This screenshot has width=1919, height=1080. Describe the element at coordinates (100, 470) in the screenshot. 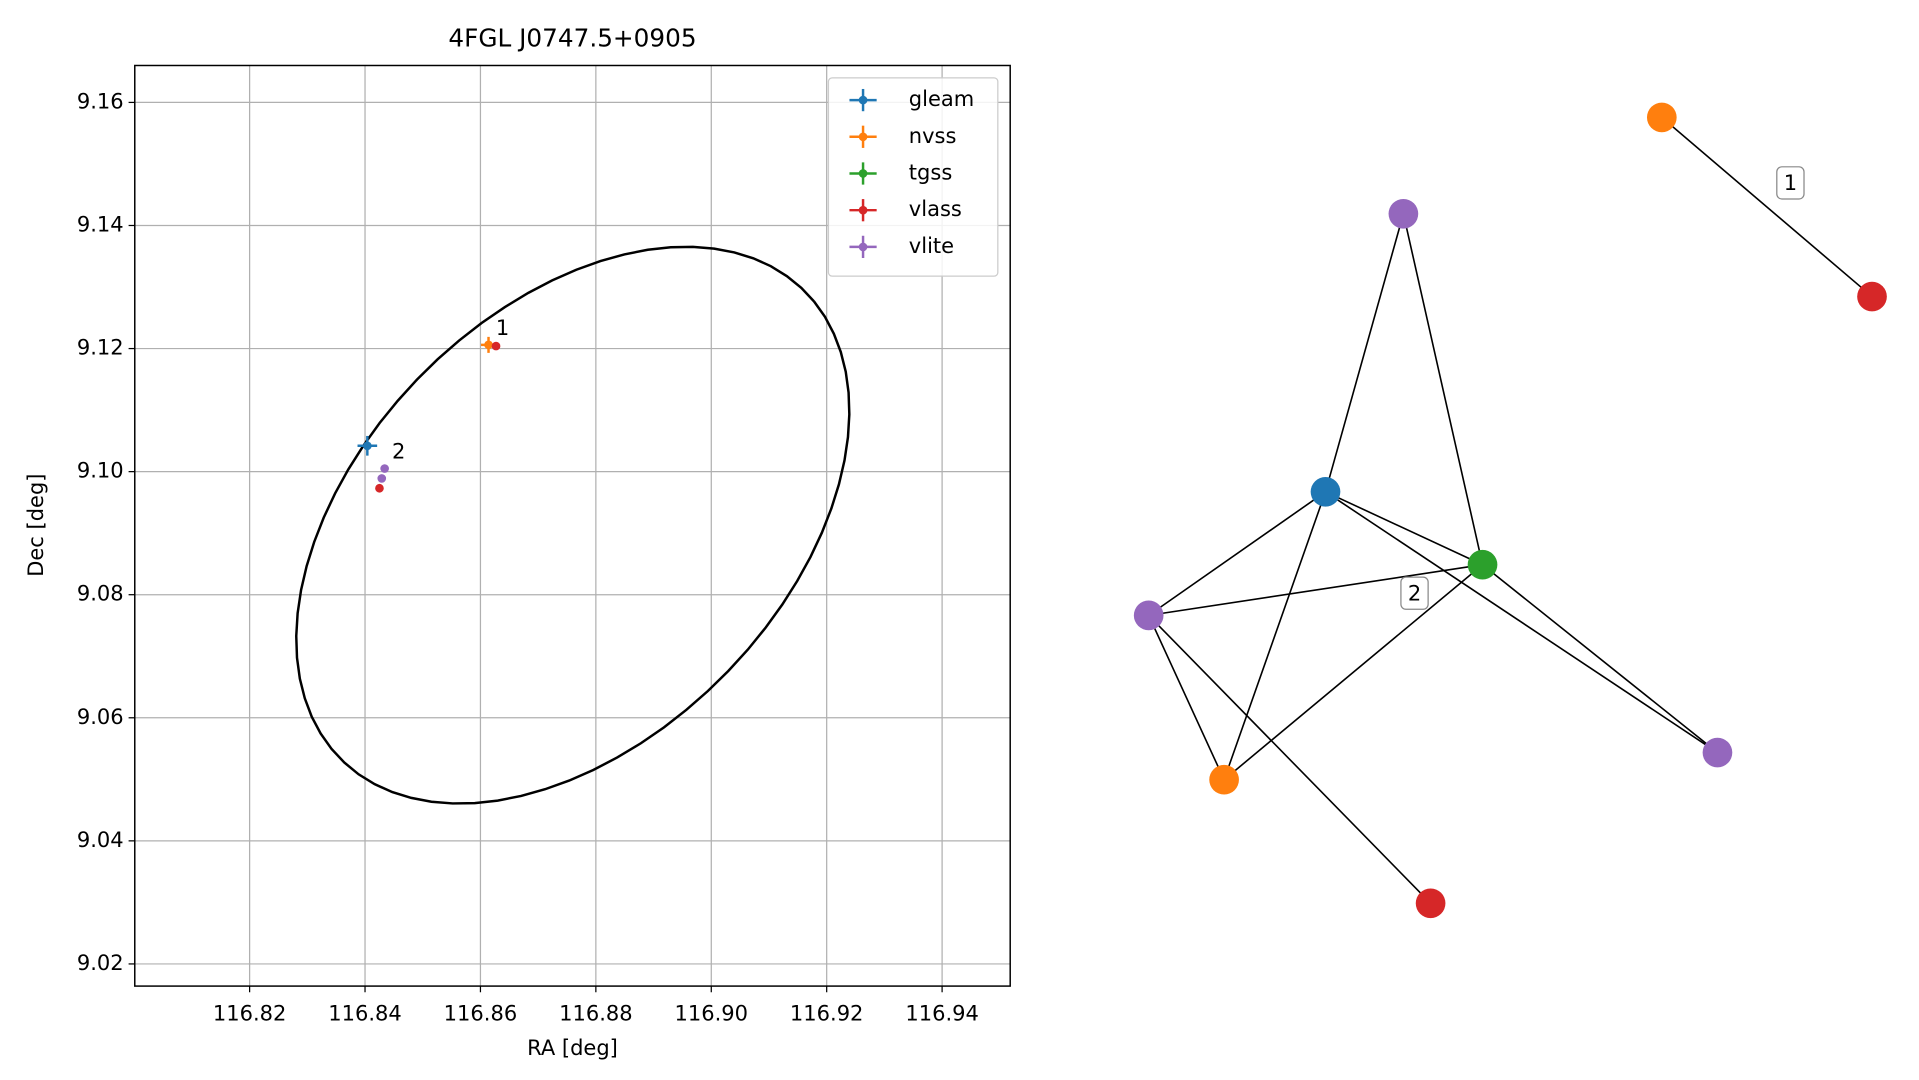

I see `y-tick-label: 9.10` at that location.